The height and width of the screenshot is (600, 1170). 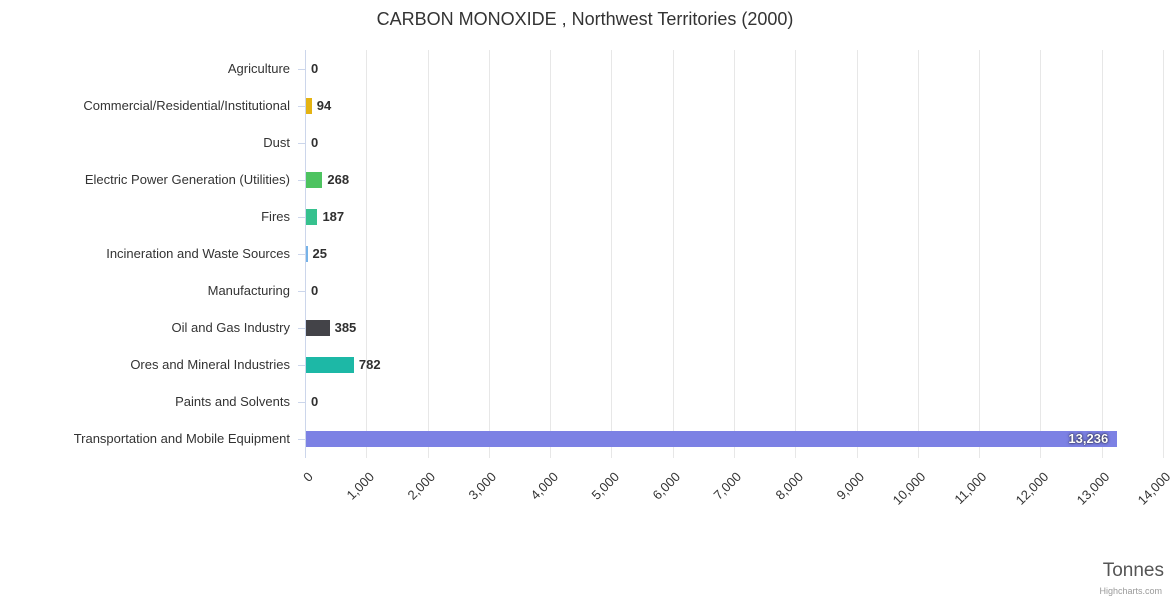 What do you see at coordinates (276, 142) in the screenshot?
I see `category-label: Dust` at bounding box center [276, 142].